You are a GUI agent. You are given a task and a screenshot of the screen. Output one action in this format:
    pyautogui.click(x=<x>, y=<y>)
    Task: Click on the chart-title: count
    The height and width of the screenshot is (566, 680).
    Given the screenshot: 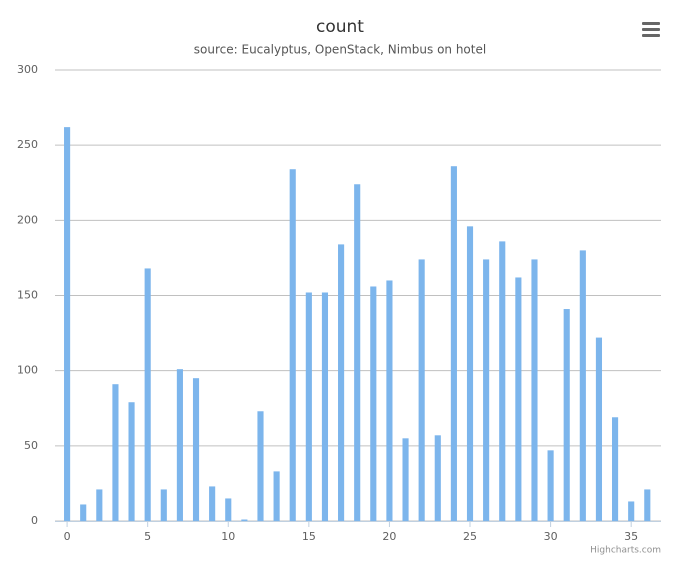 What is the action you would take?
    pyautogui.click(x=340, y=27)
    